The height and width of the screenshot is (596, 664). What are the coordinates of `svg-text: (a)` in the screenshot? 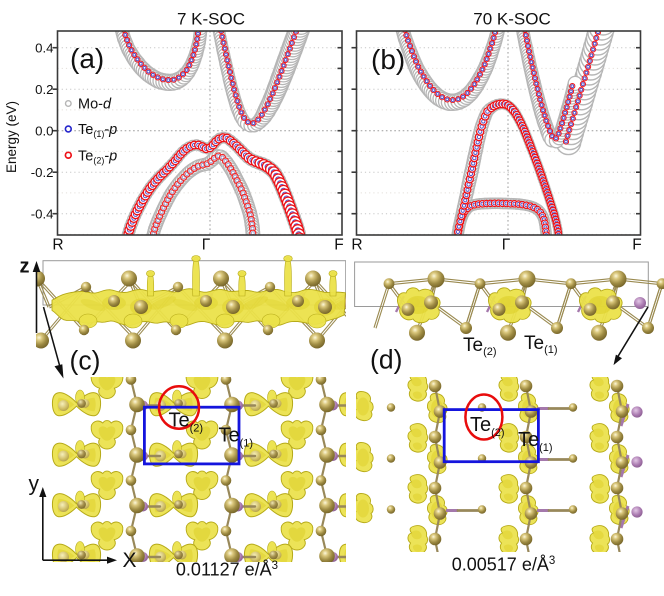 It's located at (87, 58).